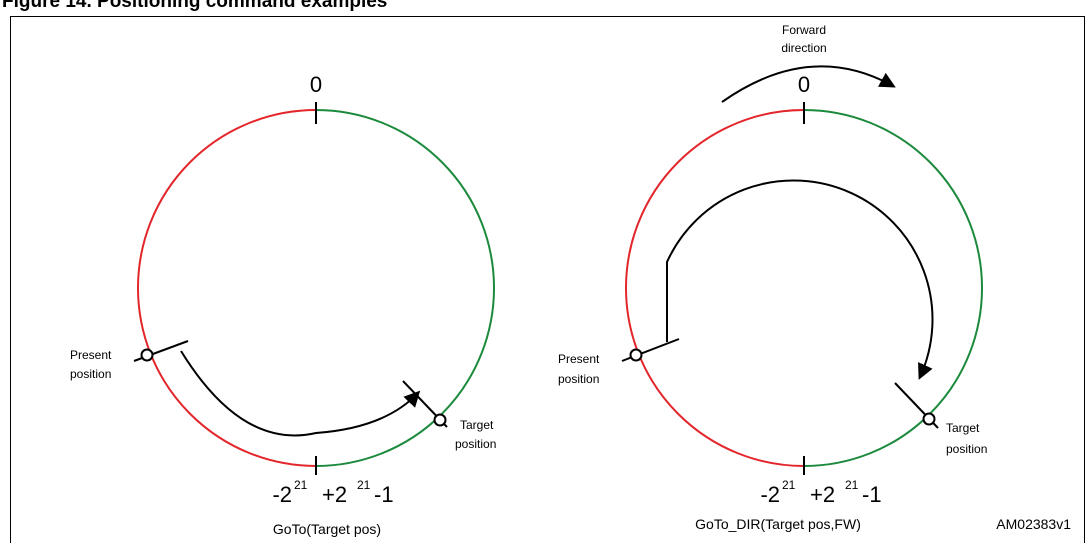  Describe the element at coordinates (804, 30) in the screenshot. I see `forward-label-line1: Forward` at that location.